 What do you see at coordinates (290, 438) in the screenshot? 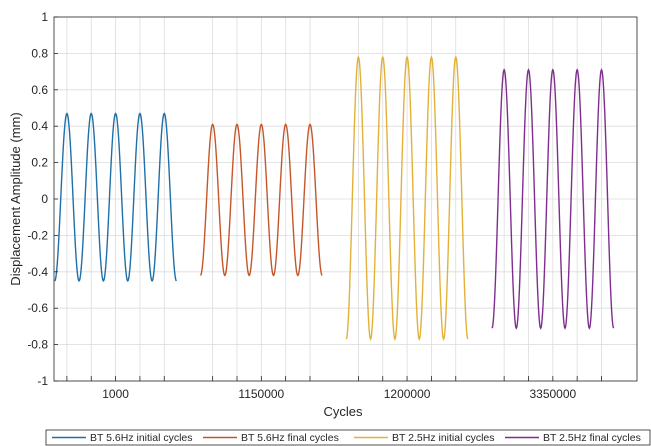
I see `legend-label: BT 5.6Hz final cycles` at bounding box center [290, 438].